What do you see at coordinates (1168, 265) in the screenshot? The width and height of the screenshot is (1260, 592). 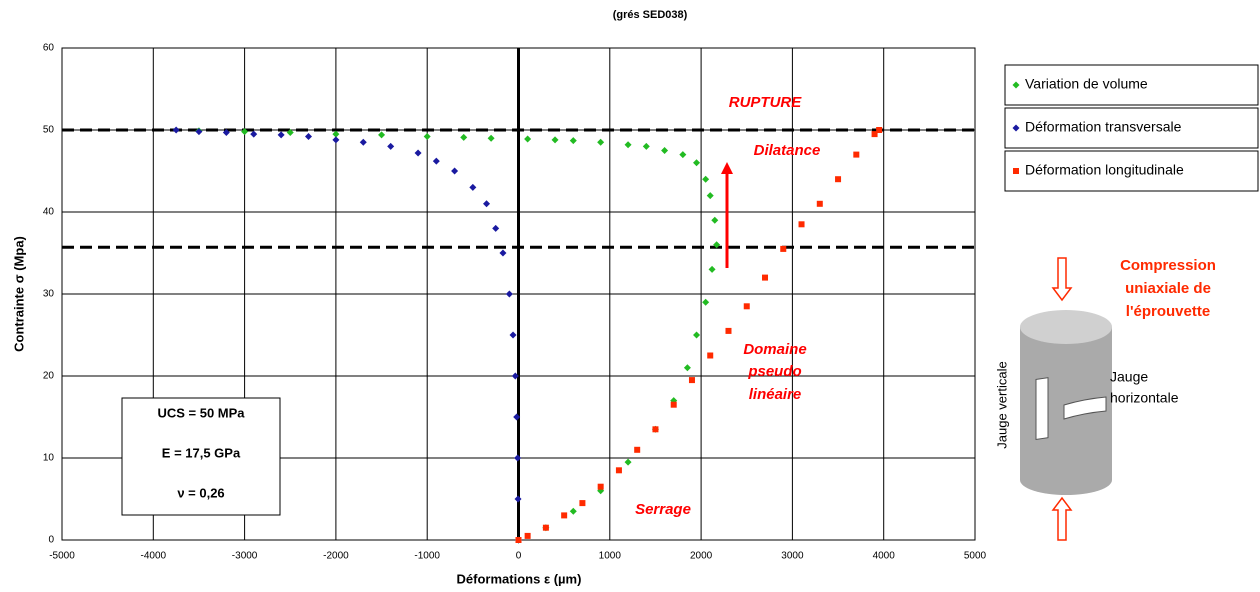 I see `diagram-caption: Compression` at bounding box center [1168, 265].